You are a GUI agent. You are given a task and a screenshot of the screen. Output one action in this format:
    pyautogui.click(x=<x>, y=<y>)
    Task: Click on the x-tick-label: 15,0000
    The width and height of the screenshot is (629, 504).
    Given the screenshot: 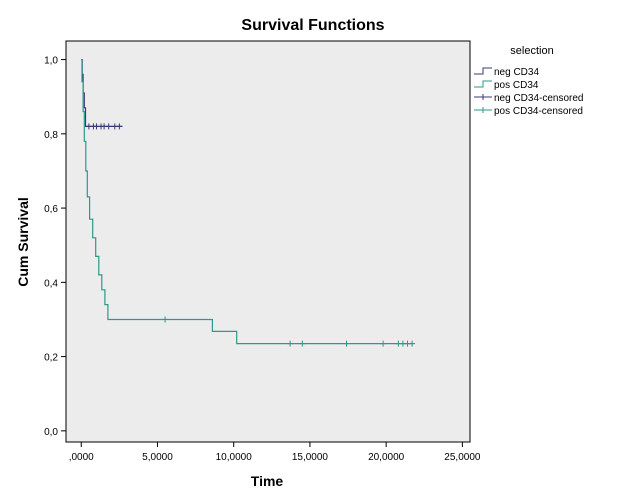 What is the action you would take?
    pyautogui.click(x=310, y=457)
    